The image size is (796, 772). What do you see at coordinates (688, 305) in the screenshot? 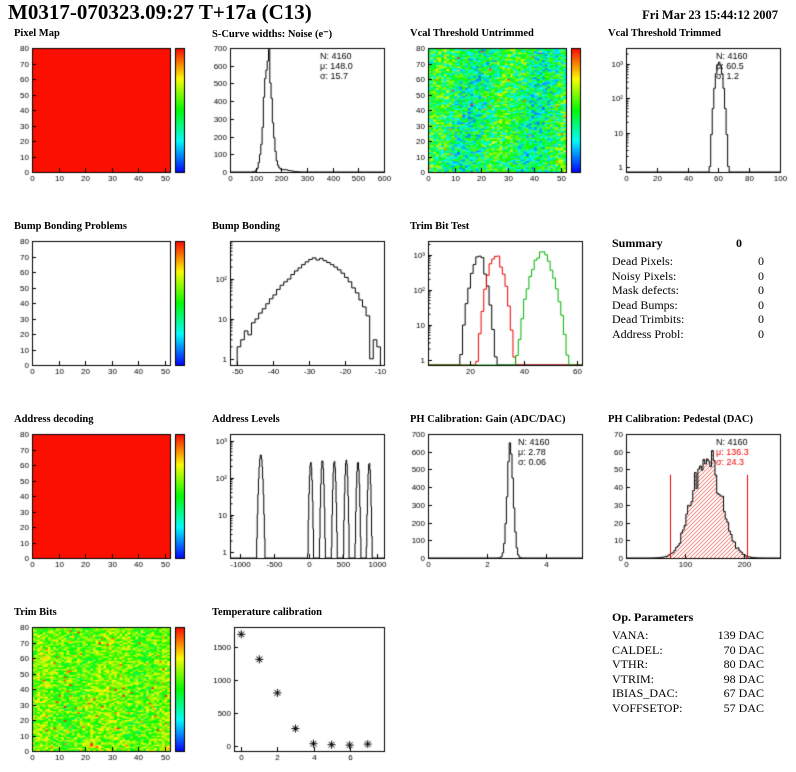
I see `summary-row: Dead Bumps: 0` at bounding box center [688, 305].